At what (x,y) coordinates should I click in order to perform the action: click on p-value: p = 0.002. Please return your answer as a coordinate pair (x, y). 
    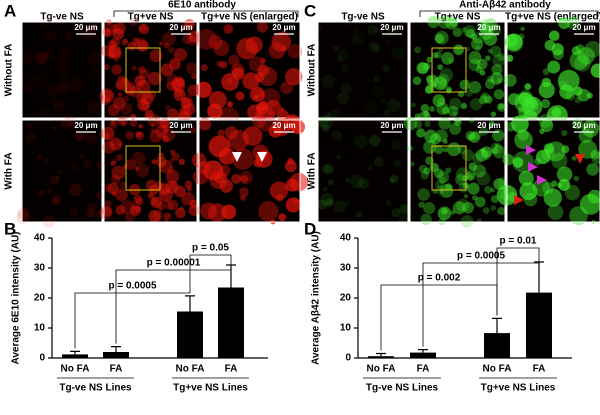
    Looking at the image, I should click on (439, 278).